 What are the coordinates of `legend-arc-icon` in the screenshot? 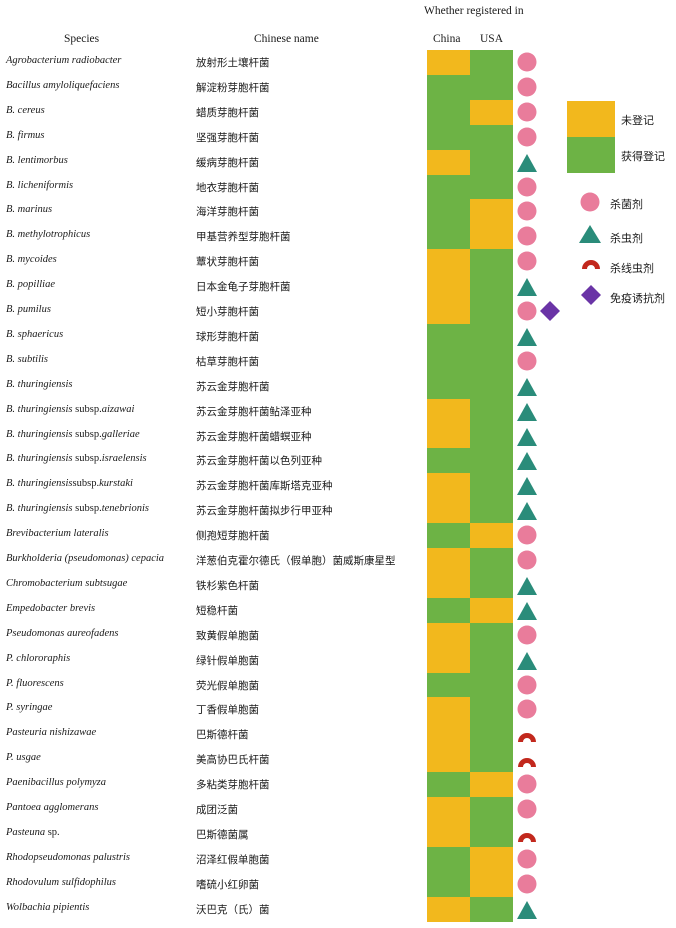 It's located at (591, 264).